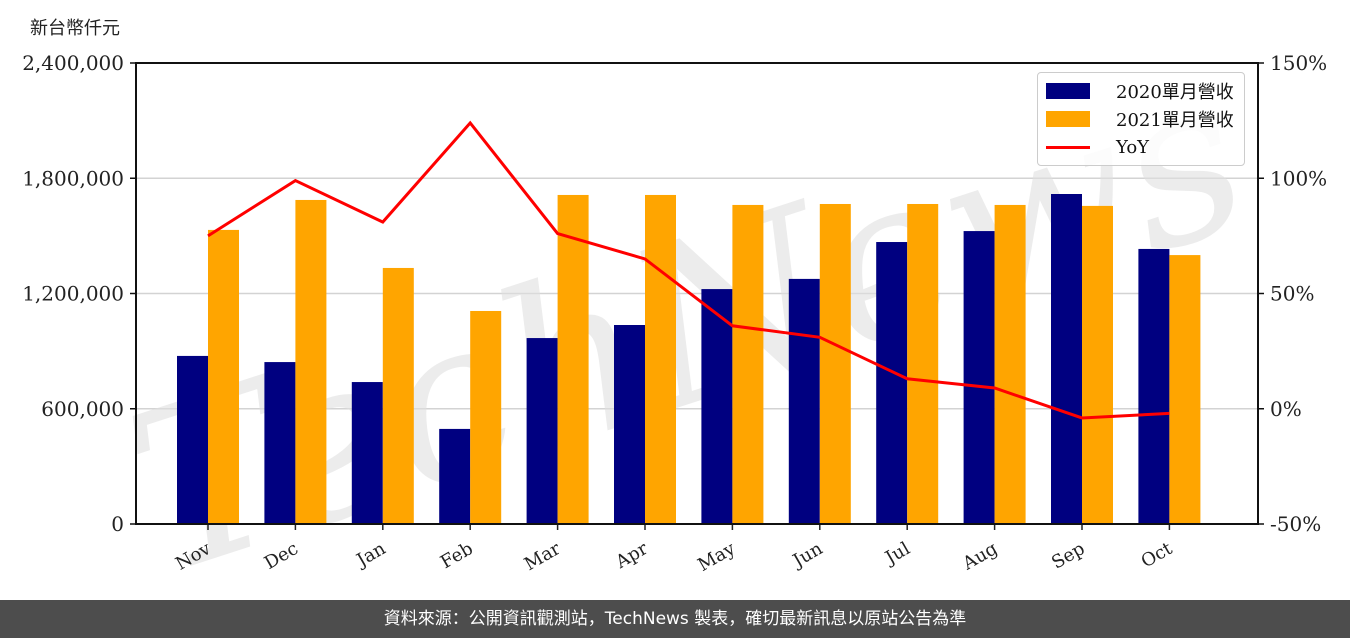 This screenshot has height=638, width=1350. I want to click on y-tick-label: 1,200,000, so click(73, 294).